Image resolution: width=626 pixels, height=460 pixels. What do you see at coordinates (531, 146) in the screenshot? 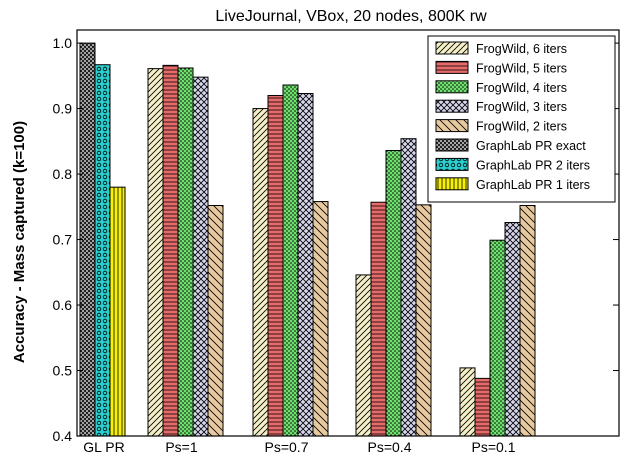
I see `legend-label-5: GraphLab PR exact` at bounding box center [531, 146].